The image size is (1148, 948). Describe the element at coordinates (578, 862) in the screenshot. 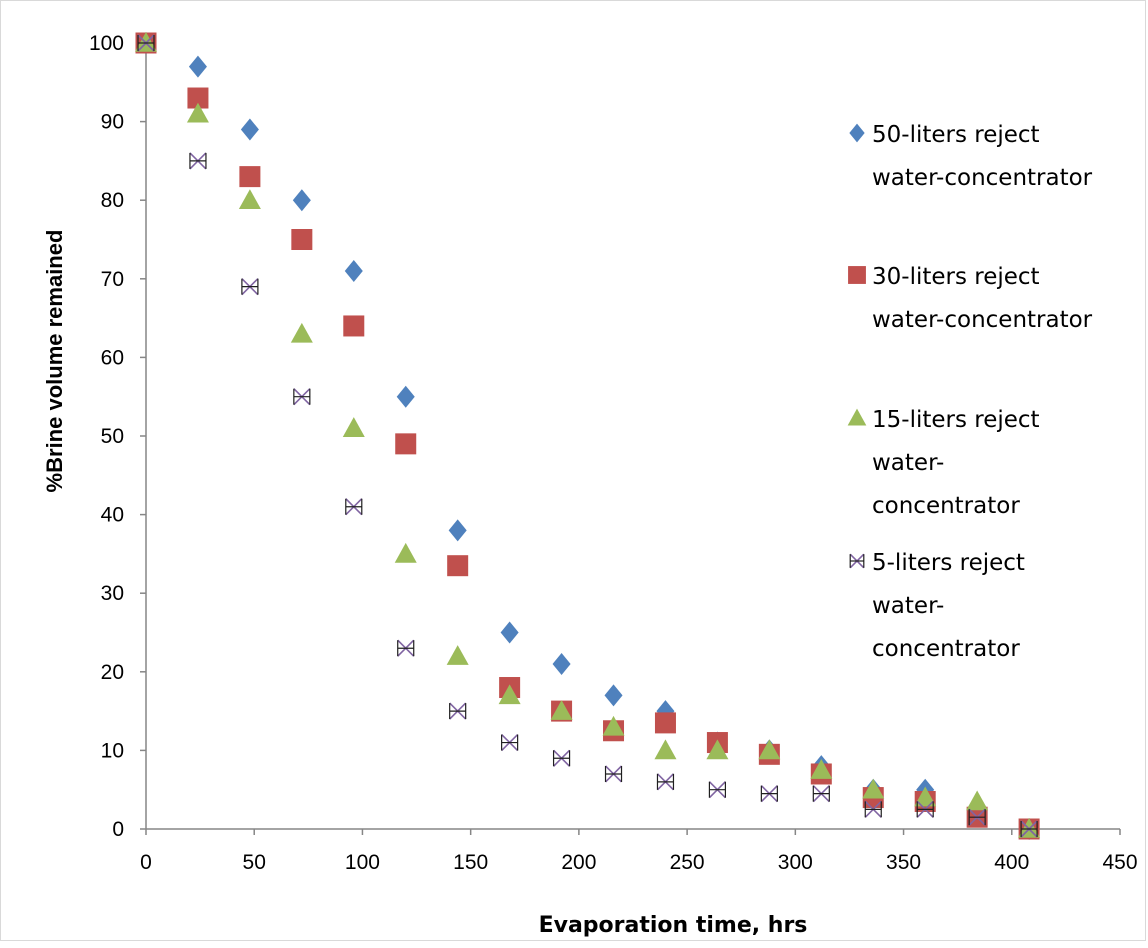

I see `x-tick-label: 200` at that location.